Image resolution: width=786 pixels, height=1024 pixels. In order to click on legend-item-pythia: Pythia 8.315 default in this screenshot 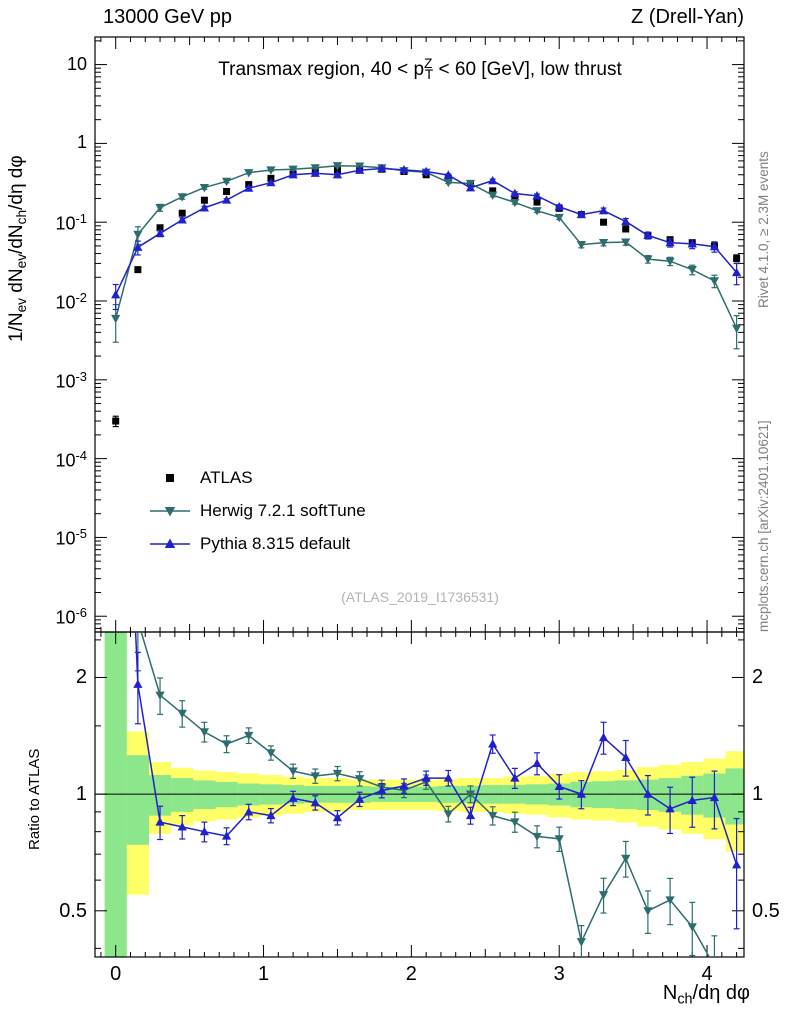, I will do `click(257, 543)`.